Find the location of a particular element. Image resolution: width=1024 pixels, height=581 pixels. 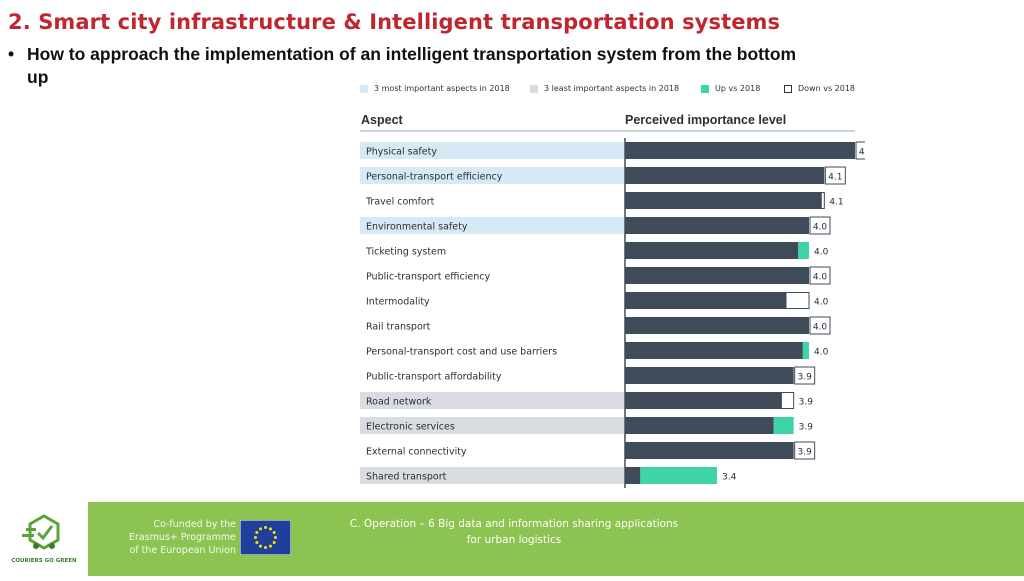

eu-flag-icon is located at coordinates (265, 537).